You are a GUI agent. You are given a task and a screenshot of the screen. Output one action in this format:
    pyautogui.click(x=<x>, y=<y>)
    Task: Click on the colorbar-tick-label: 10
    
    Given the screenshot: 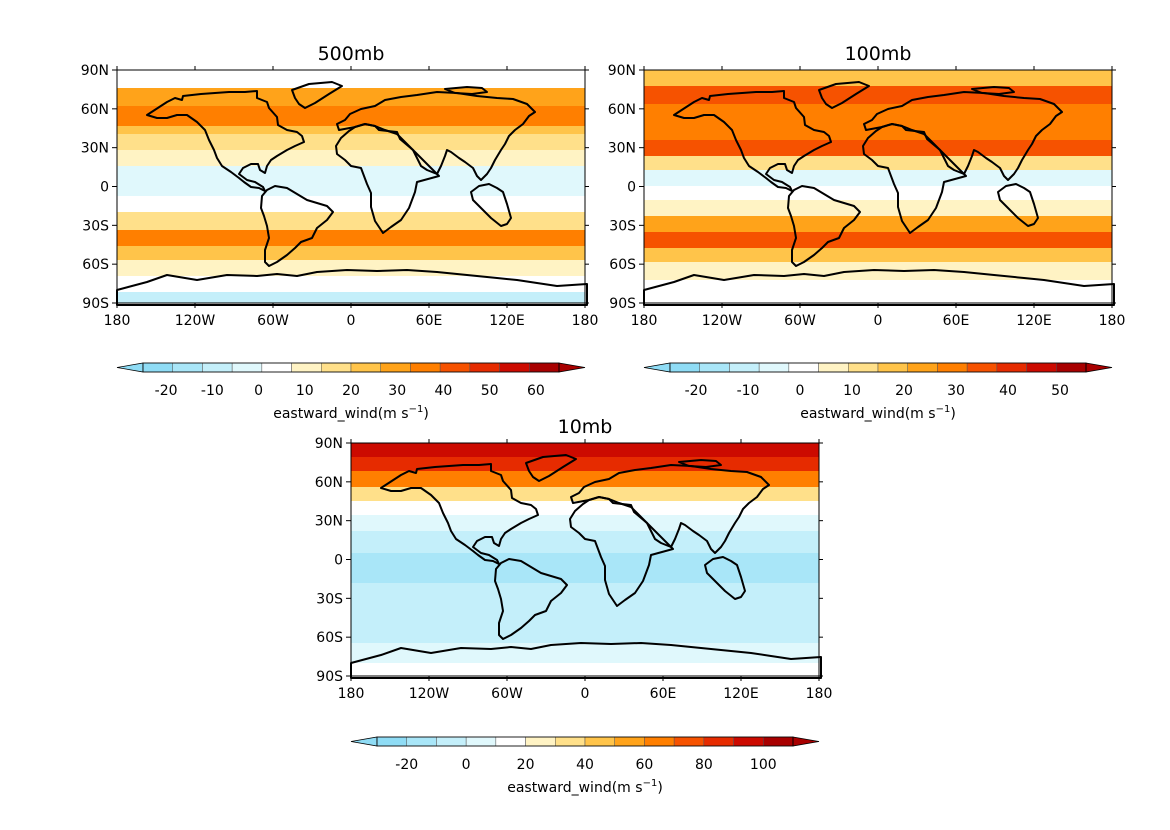 What is the action you would take?
    pyautogui.click(x=852, y=391)
    